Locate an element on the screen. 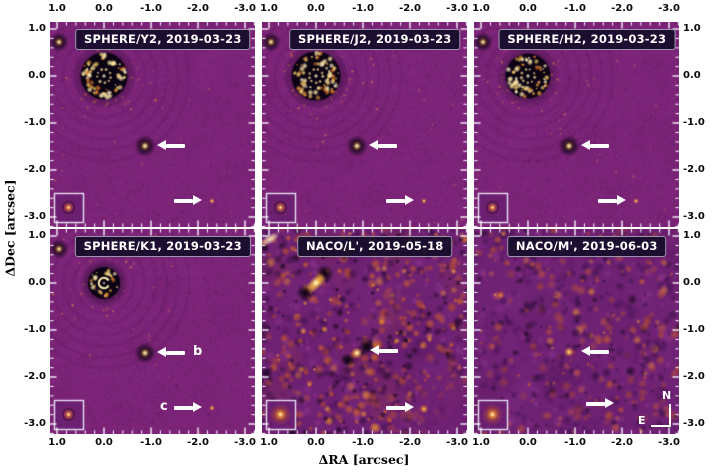 This screenshot has height=475, width=713. panel-naco-m: NACO/M', 2019-06-03 N E is located at coordinates (576, 331).